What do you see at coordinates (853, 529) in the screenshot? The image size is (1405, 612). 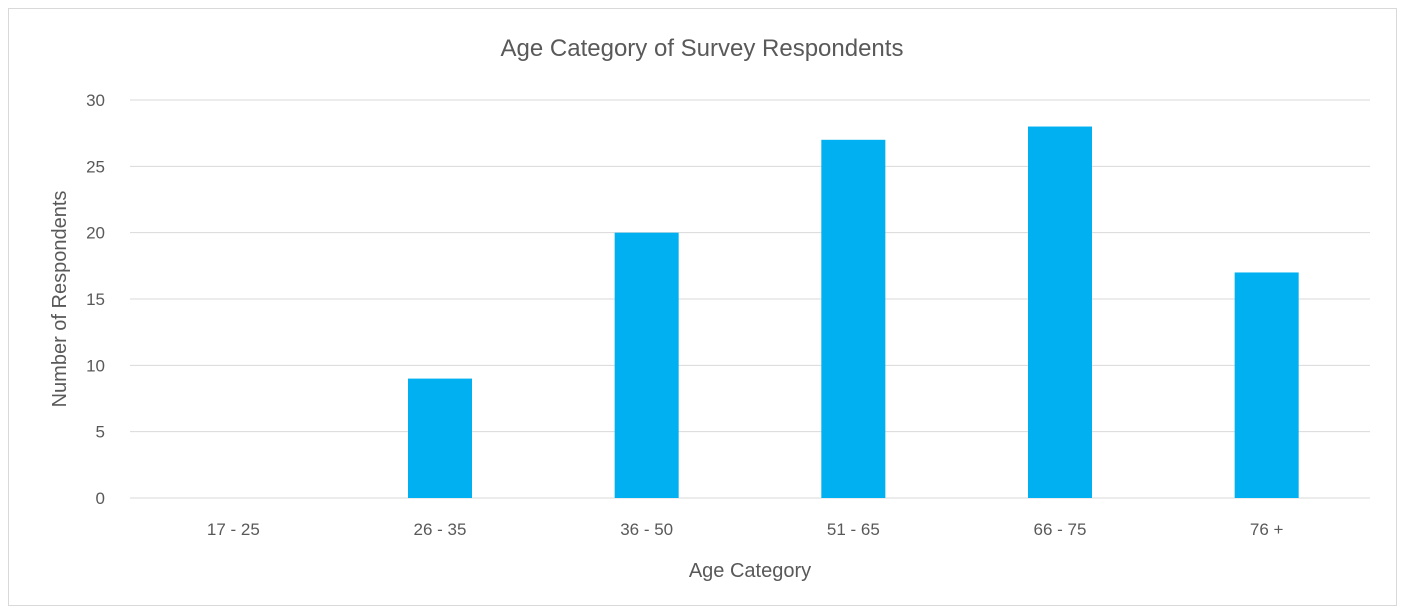 I see `x-tick-label: 51 - 65` at bounding box center [853, 529].